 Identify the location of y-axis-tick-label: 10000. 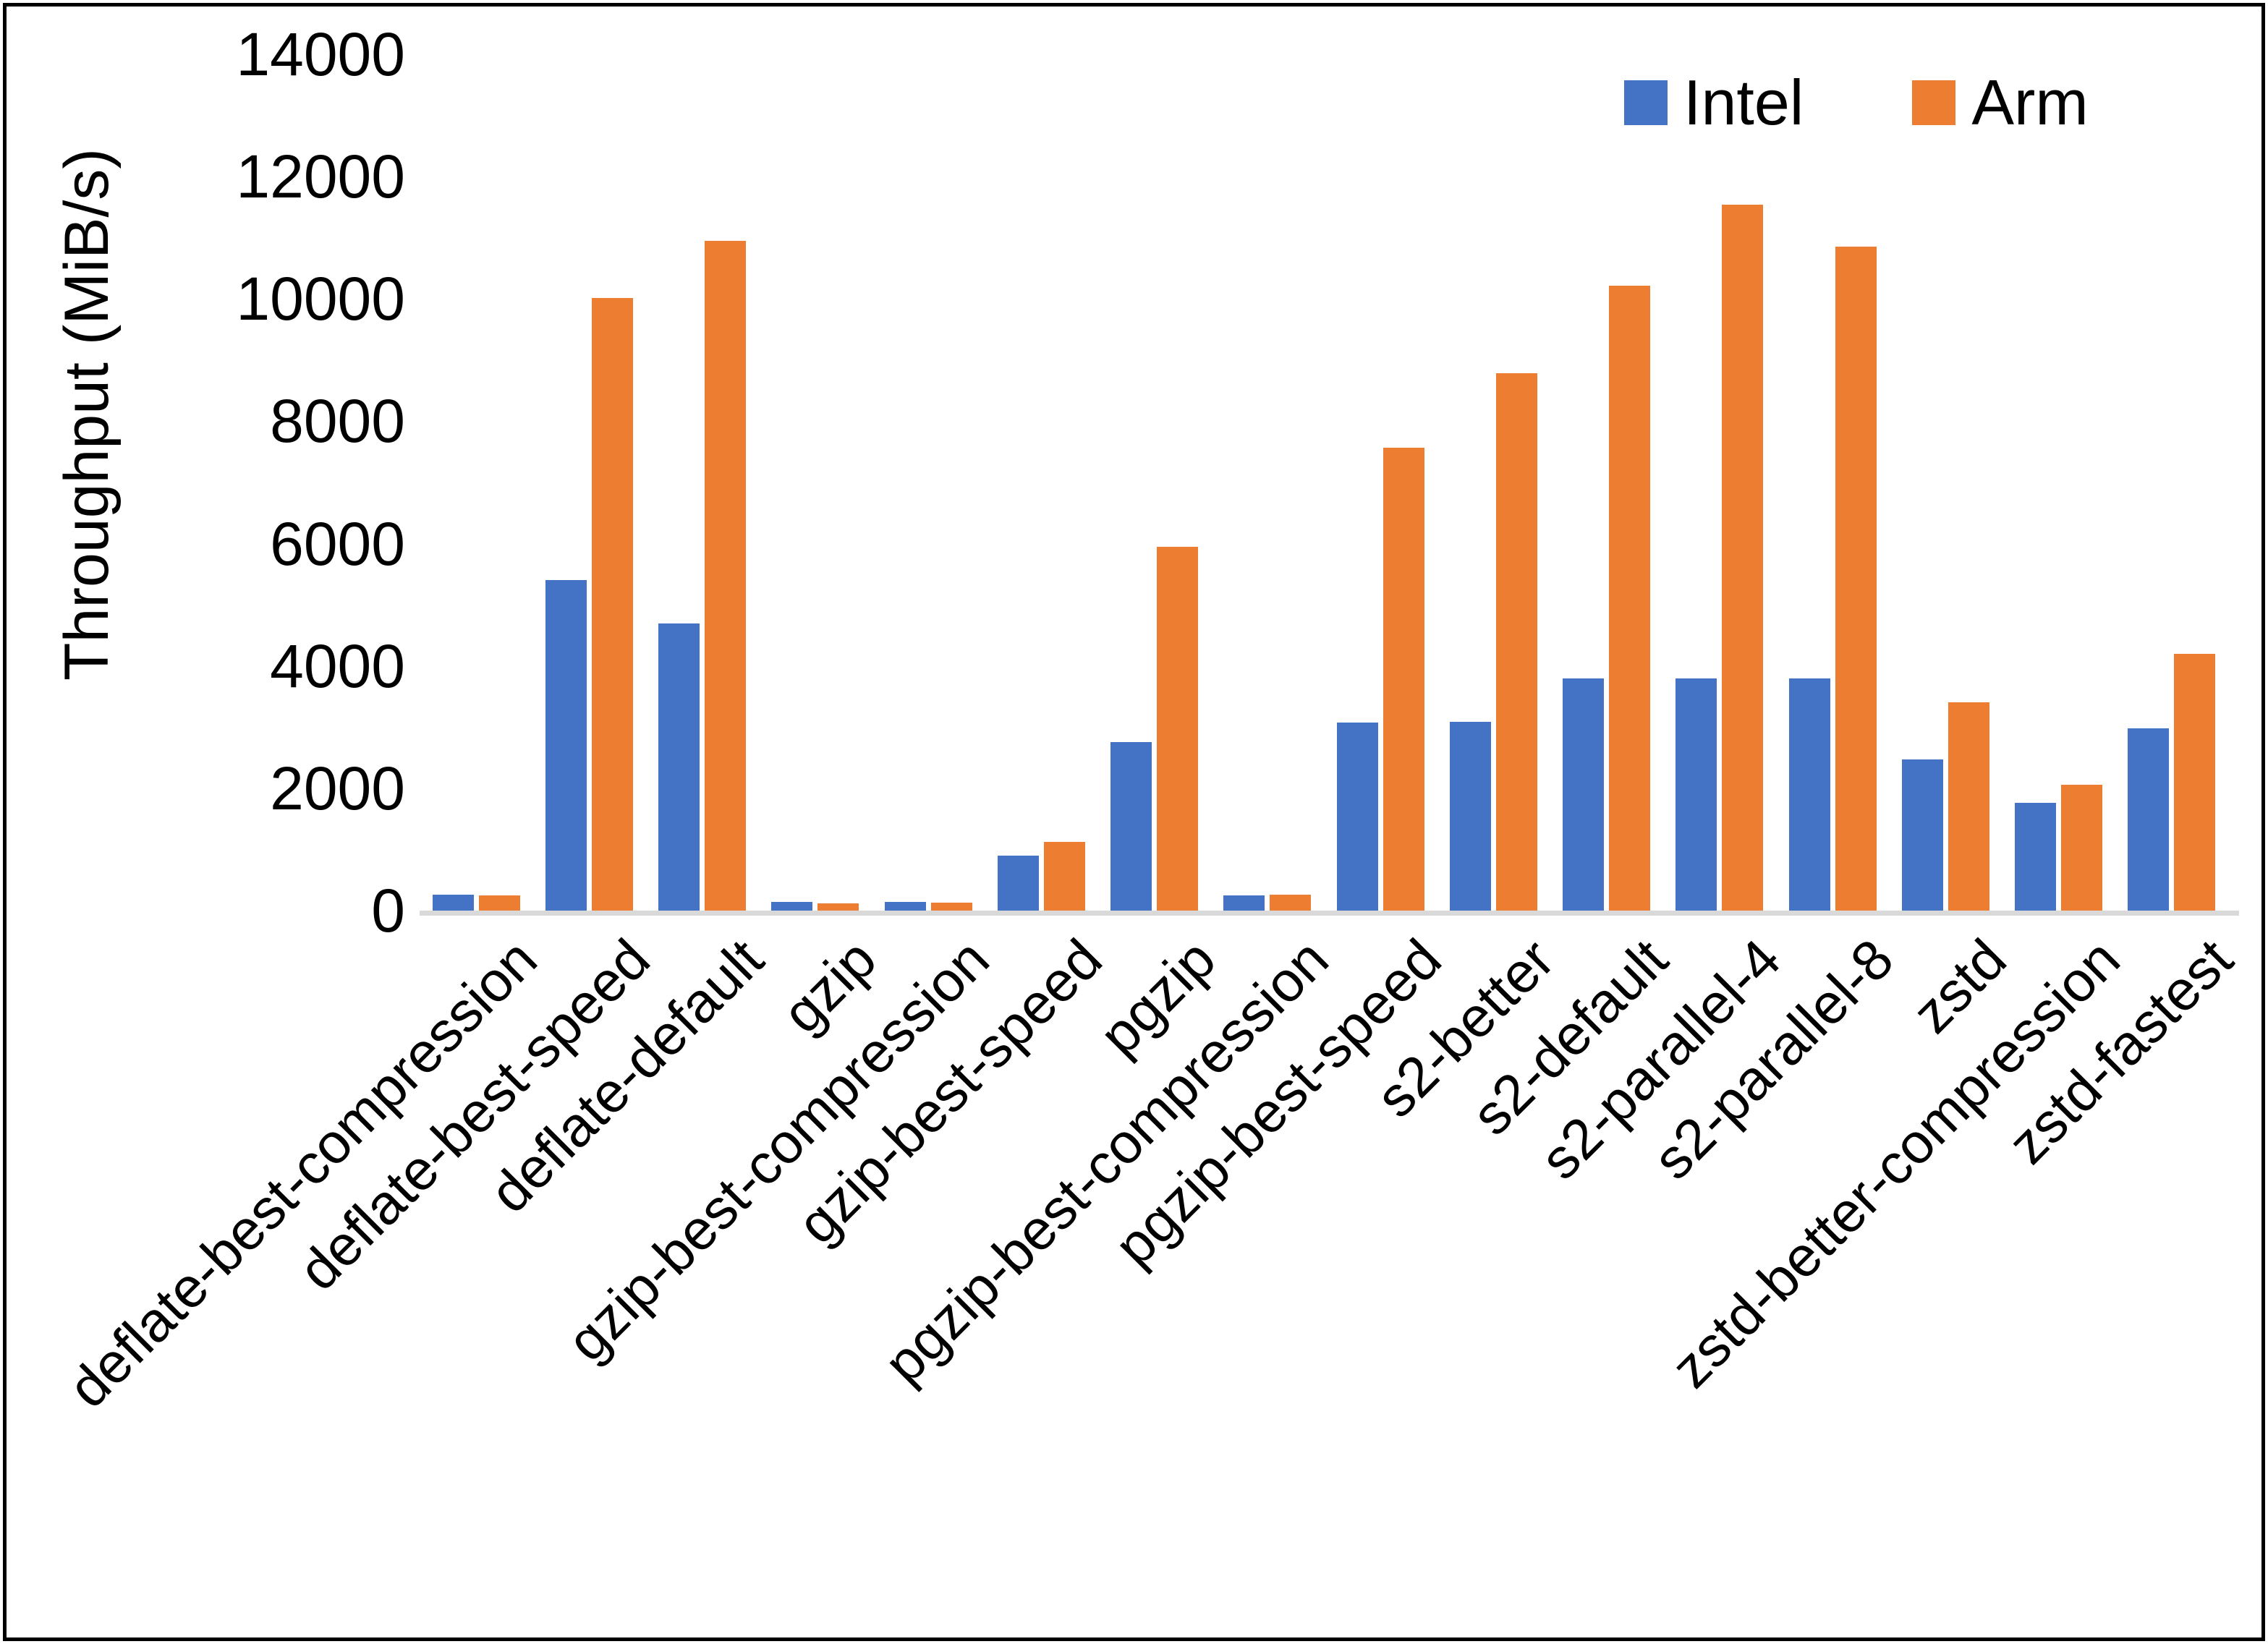
(320, 299).